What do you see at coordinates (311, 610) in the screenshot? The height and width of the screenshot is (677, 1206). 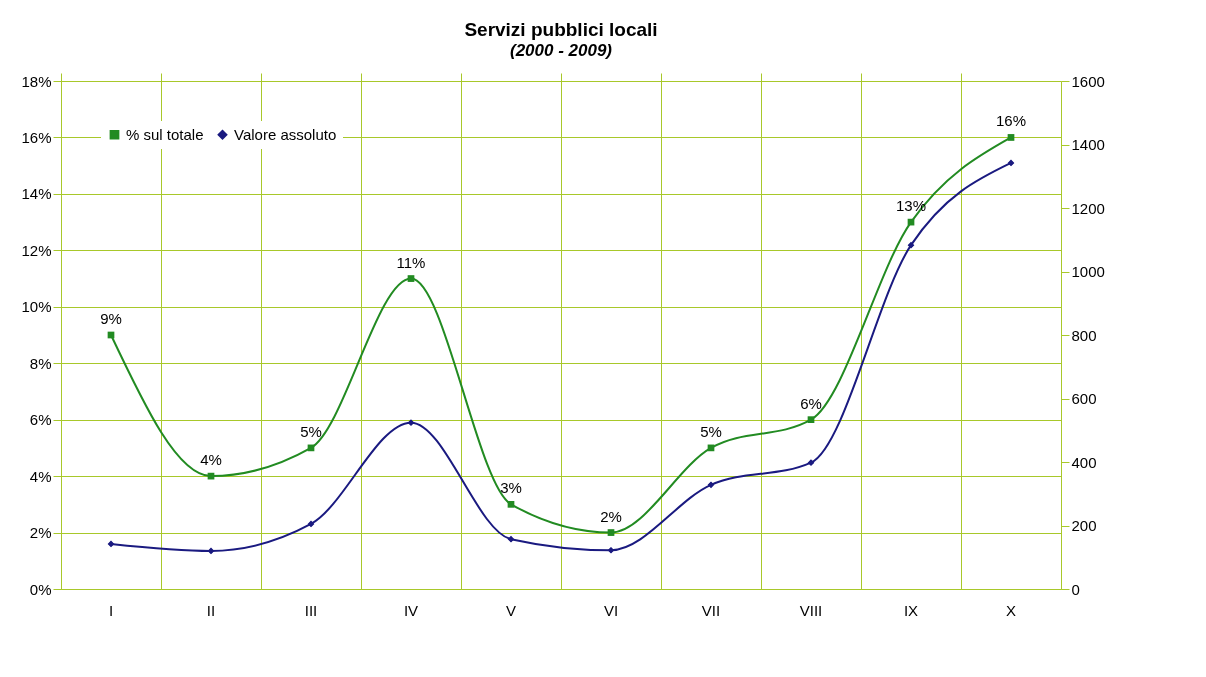 I see `x-tick-label: III` at bounding box center [311, 610].